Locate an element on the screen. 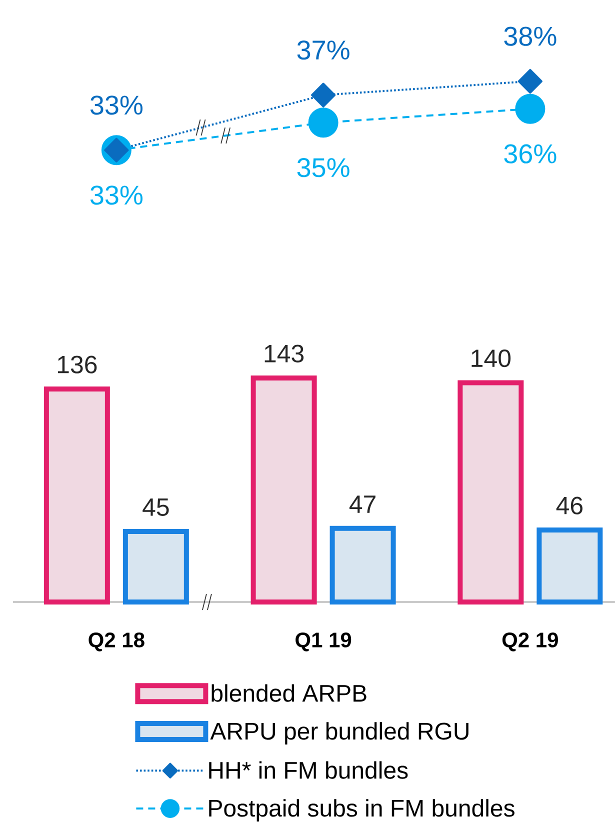 Image resolution: width=615 pixels, height=827 pixels. x-tick-label: Q2 18 is located at coordinates (116, 642).